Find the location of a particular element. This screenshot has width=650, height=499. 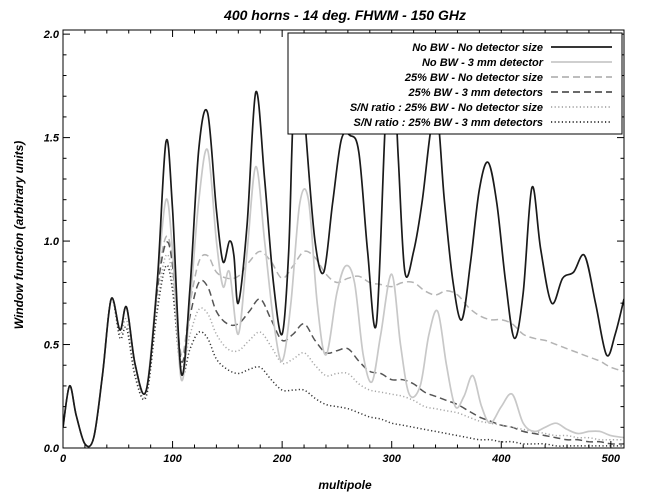

legend-label-6: S/N ratio : 25% BW - 3 mm detectors is located at coordinates (449, 123).